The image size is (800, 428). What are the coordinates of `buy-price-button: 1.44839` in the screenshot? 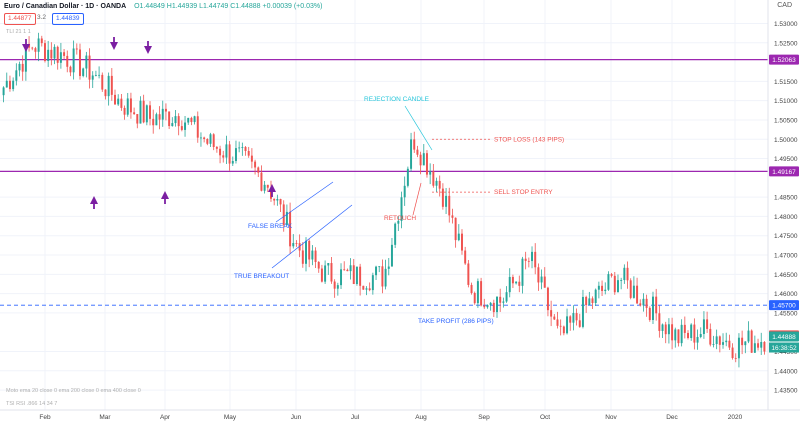 It's located at (68, 19).